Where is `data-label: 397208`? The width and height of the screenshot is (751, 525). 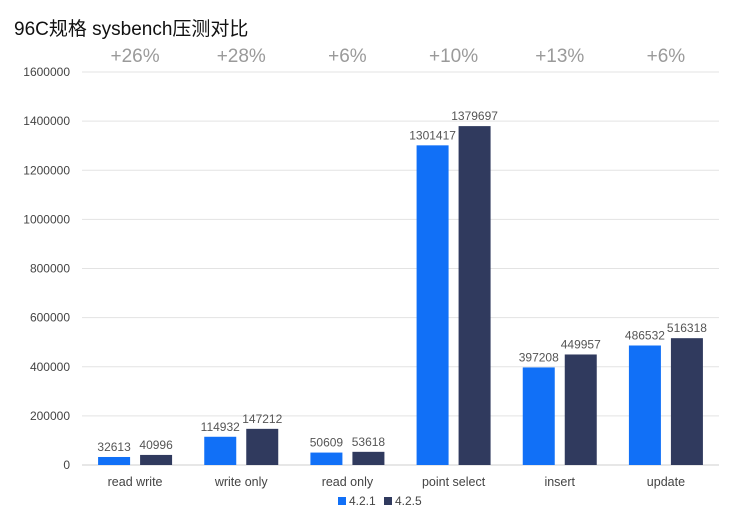 data-label: 397208 is located at coordinates (539, 357).